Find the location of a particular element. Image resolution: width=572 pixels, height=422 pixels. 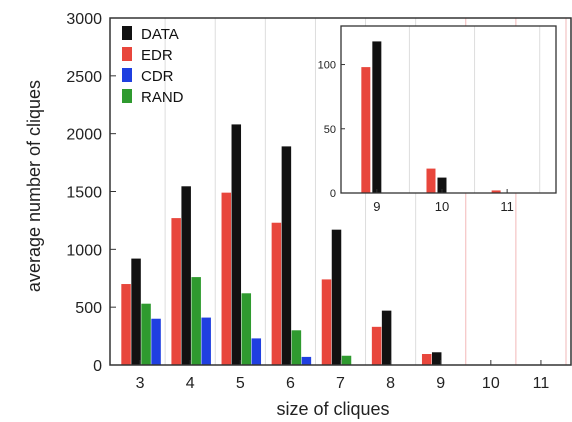

x-tick-label: 8 is located at coordinates (390, 383).